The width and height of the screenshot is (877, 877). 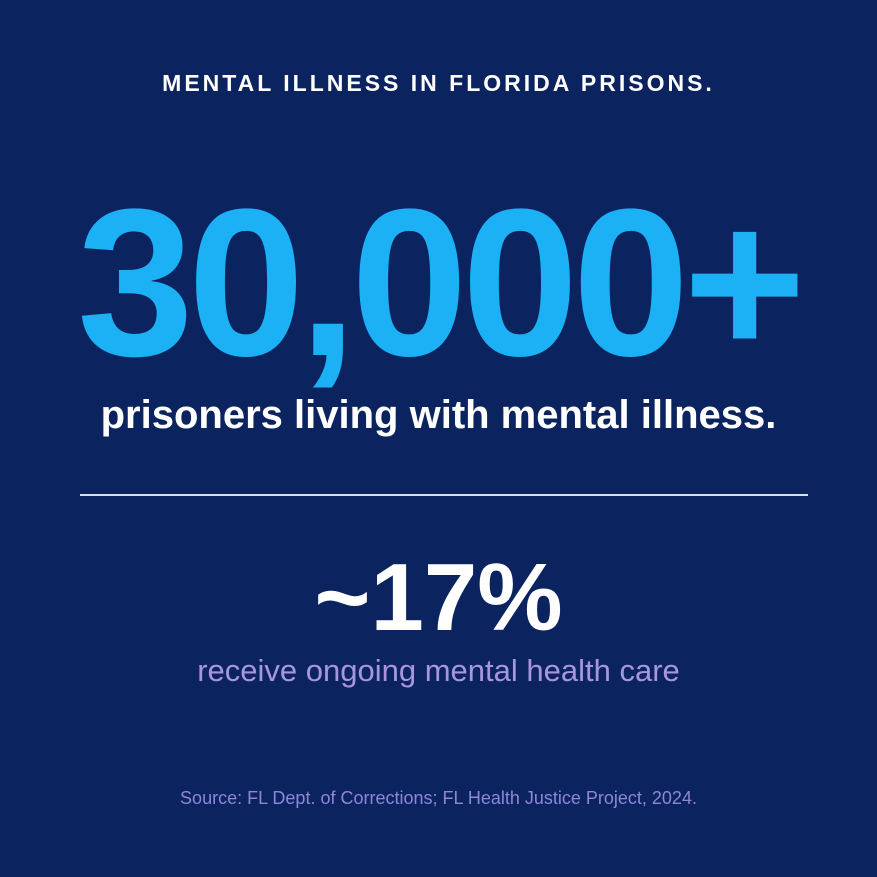 I want to click on secondary-stat: ~17%, so click(x=438, y=597).